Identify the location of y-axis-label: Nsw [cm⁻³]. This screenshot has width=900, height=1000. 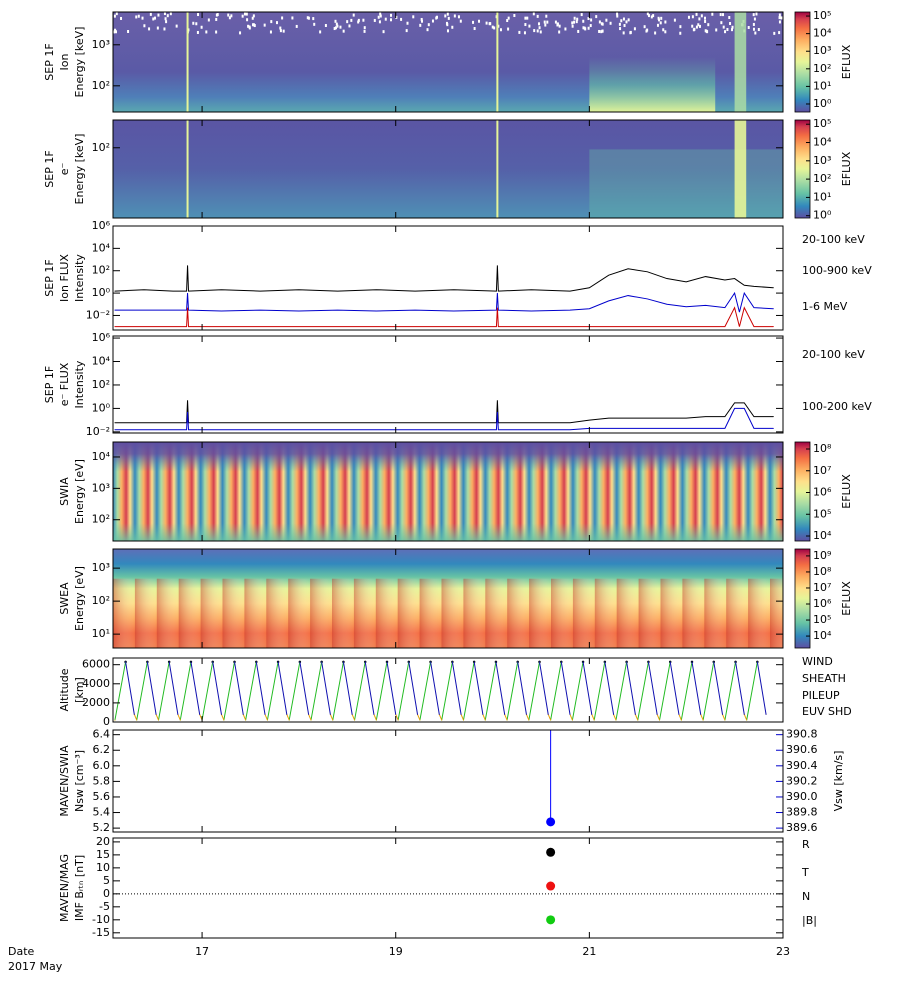
(79, 781).